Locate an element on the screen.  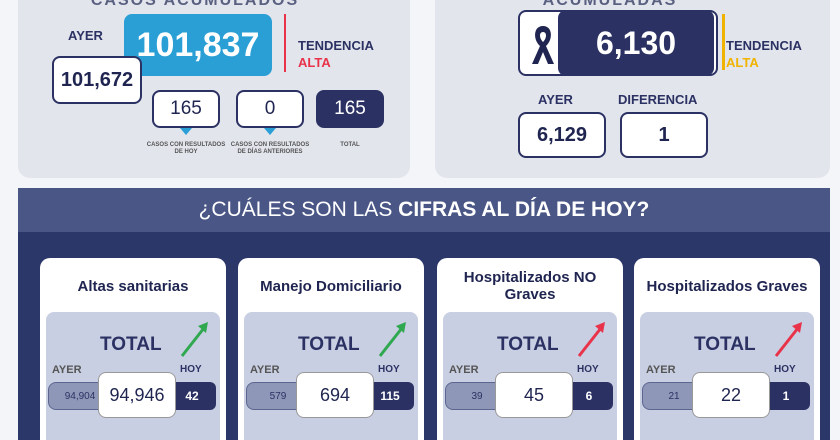
card-title: Hospitalizados Graves is located at coordinates (727, 286).